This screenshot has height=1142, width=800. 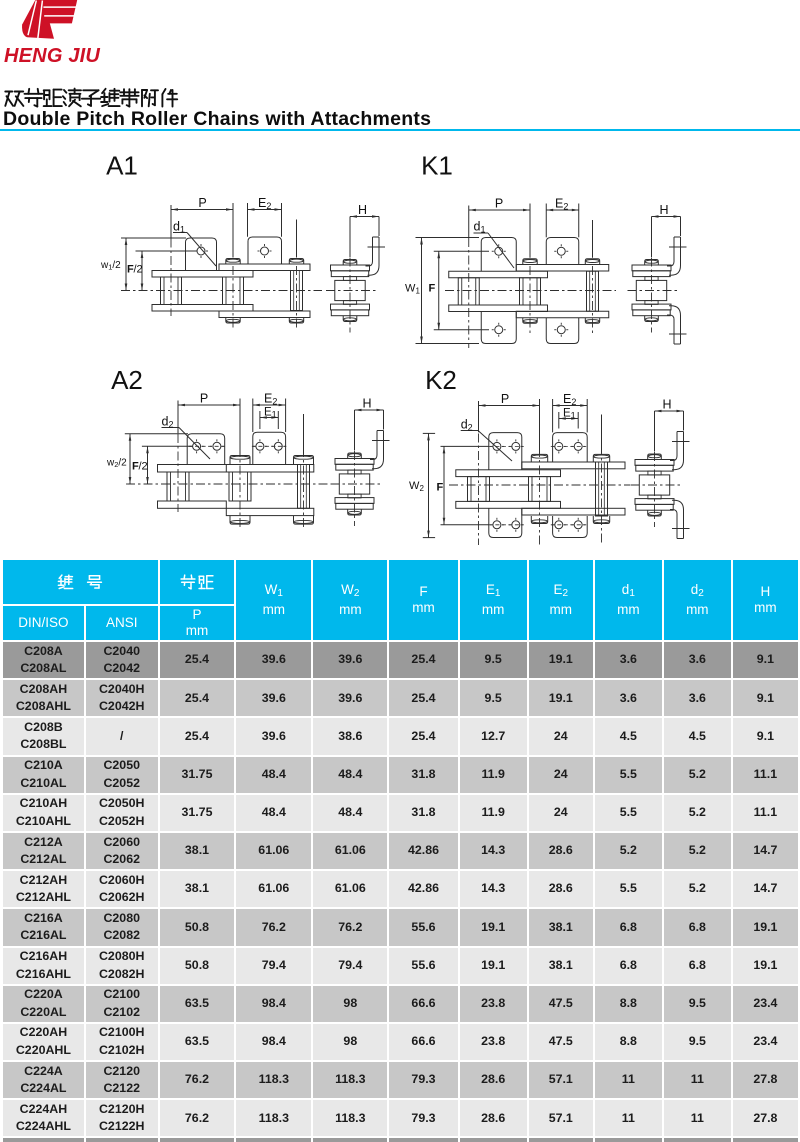 I want to click on svg-text: w1/2, so click(x=110, y=266).